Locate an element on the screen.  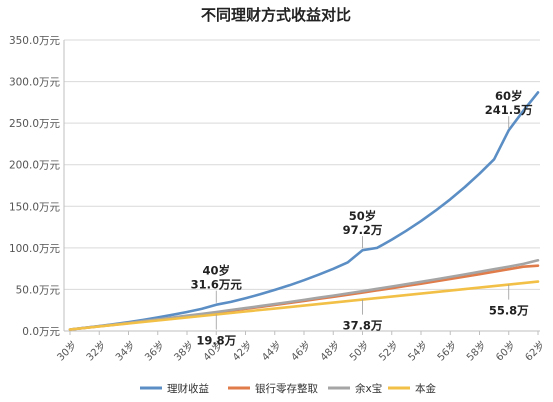
x-tick-label: 44岁 is located at coordinates (271, 350).